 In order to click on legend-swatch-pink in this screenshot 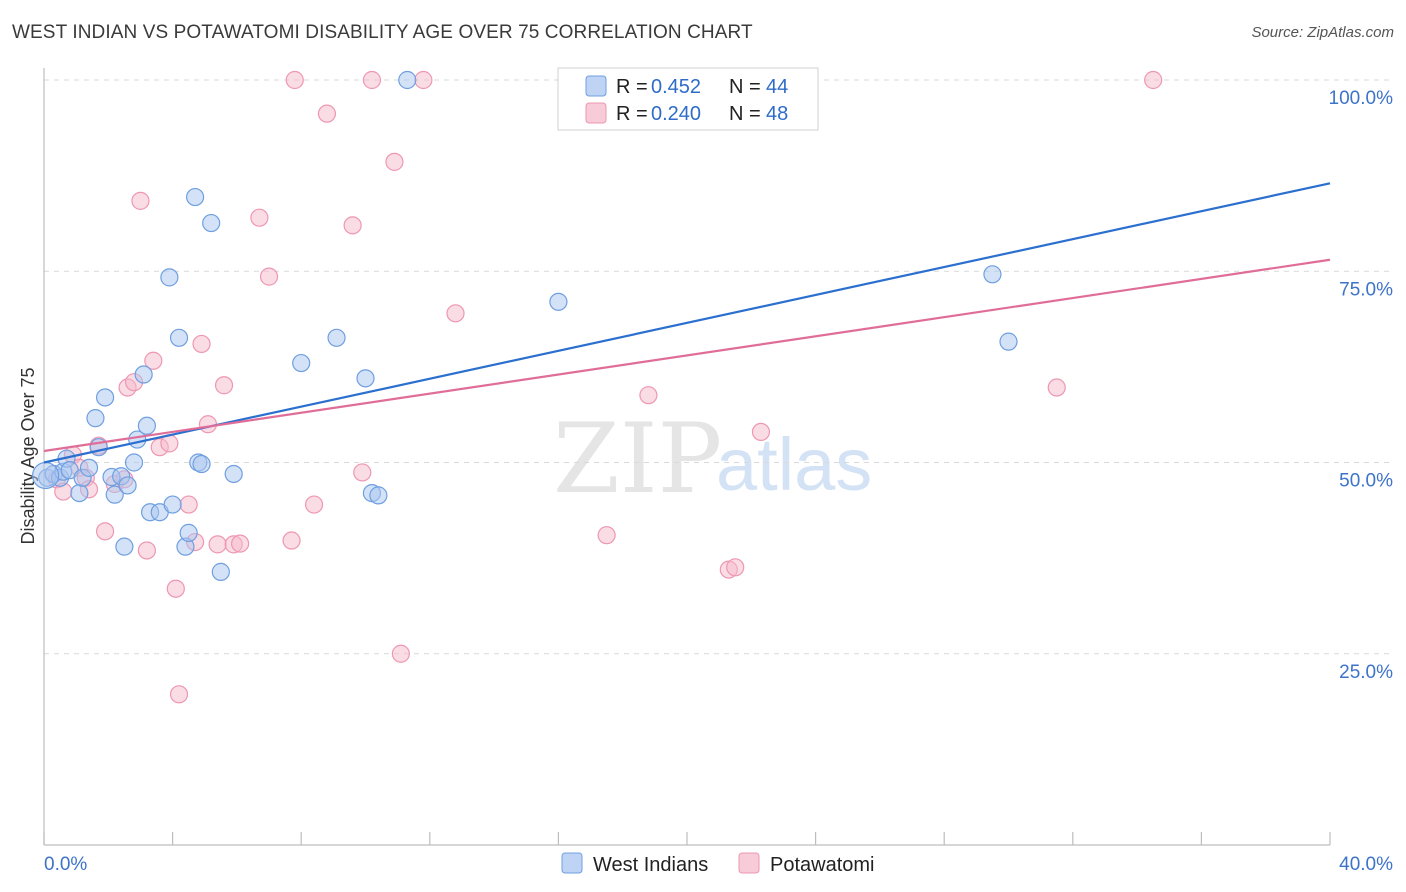, I will do `click(596, 113)`.